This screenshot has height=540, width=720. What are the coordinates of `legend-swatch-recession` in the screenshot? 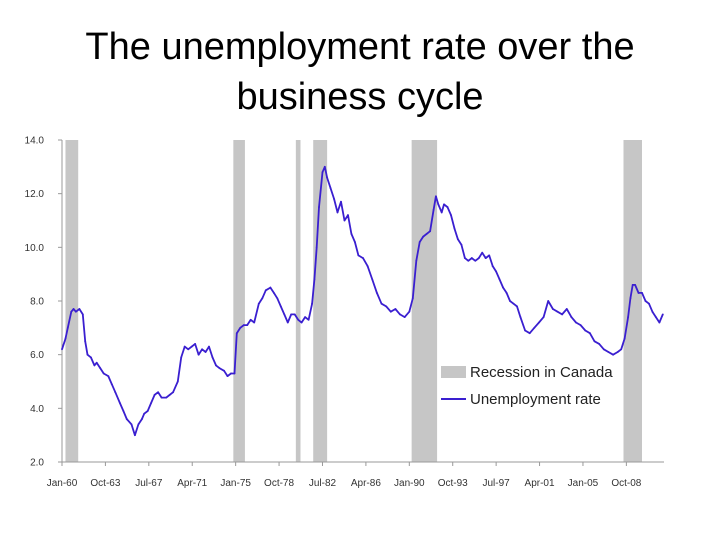 It's located at (453, 372).